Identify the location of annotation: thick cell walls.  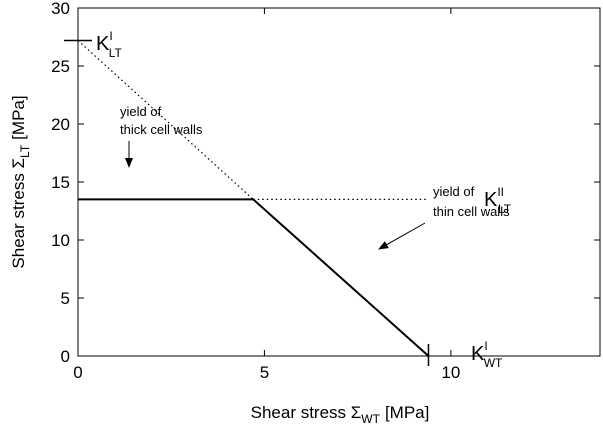
(161, 129).